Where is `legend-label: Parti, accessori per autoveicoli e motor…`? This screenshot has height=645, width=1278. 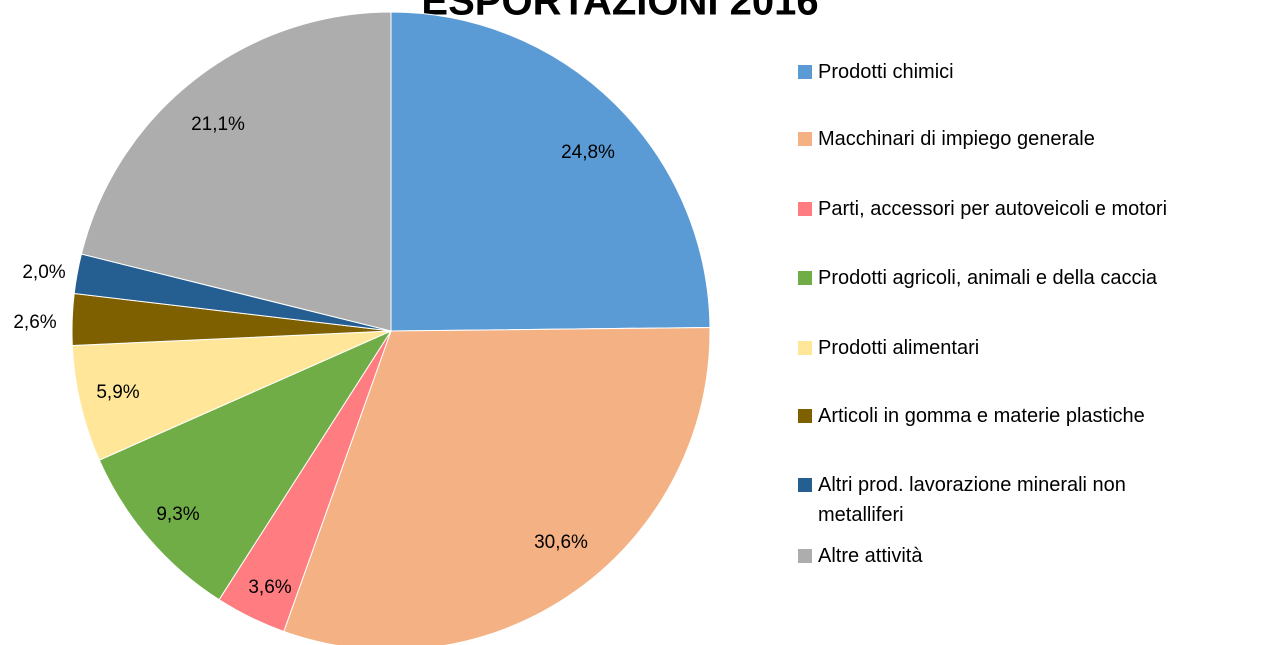 legend-label: Parti, accessori per autoveicoli e motor… is located at coordinates (993, 209).